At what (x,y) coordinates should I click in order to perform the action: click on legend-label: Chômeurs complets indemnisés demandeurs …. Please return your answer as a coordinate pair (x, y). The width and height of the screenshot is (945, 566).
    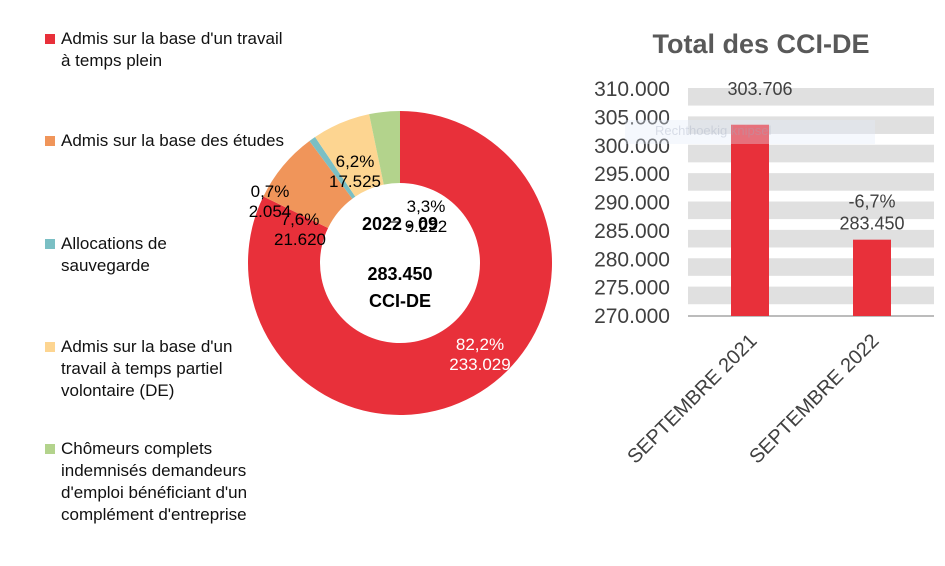
    Looking at the image, I should click on (154, 481).